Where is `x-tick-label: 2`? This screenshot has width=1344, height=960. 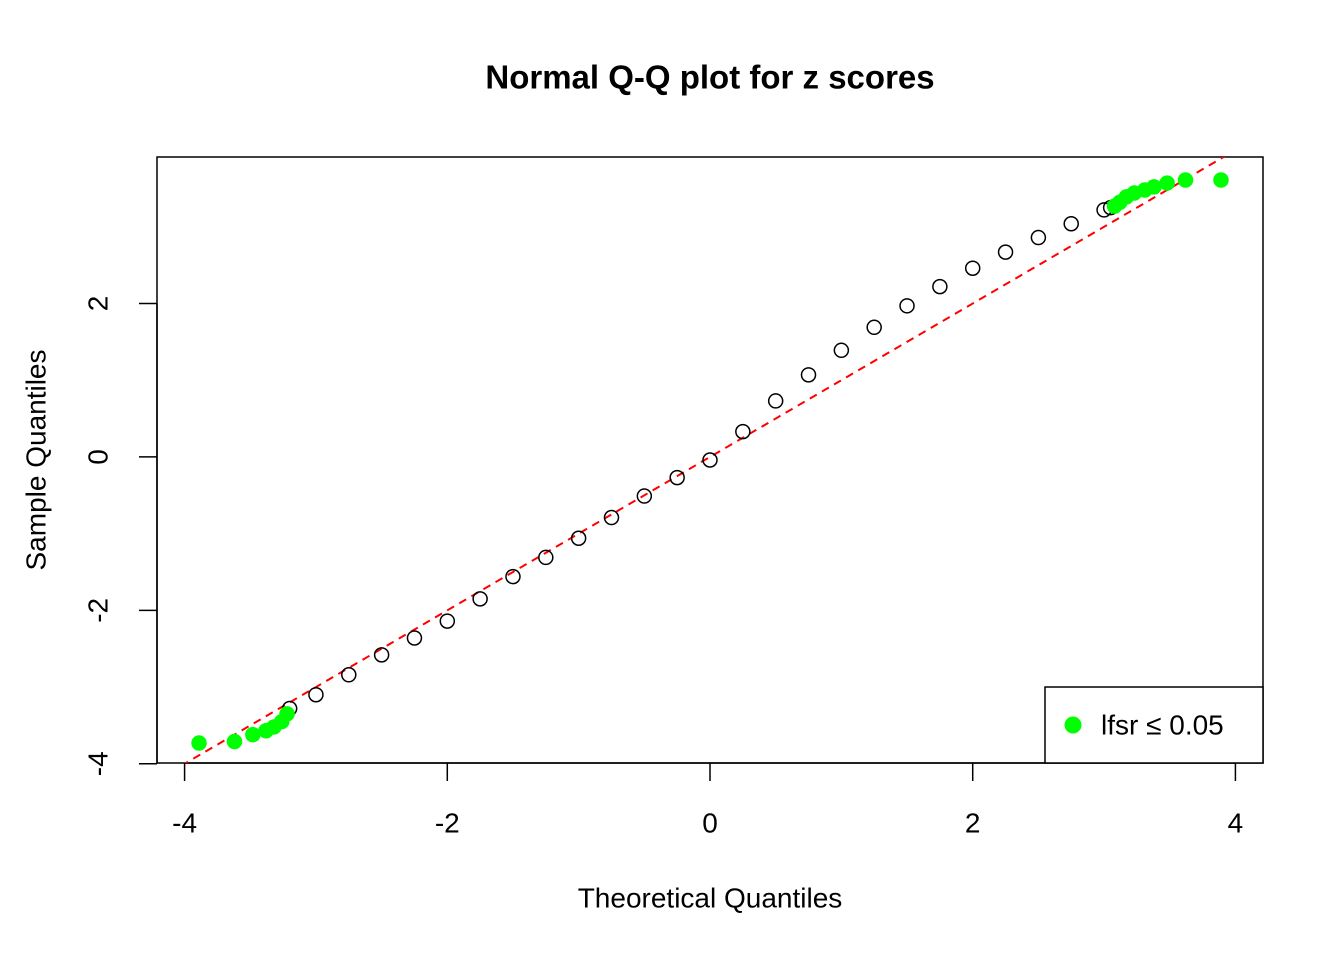
x-tick-label: 2 is located at coordinates (973, 822).